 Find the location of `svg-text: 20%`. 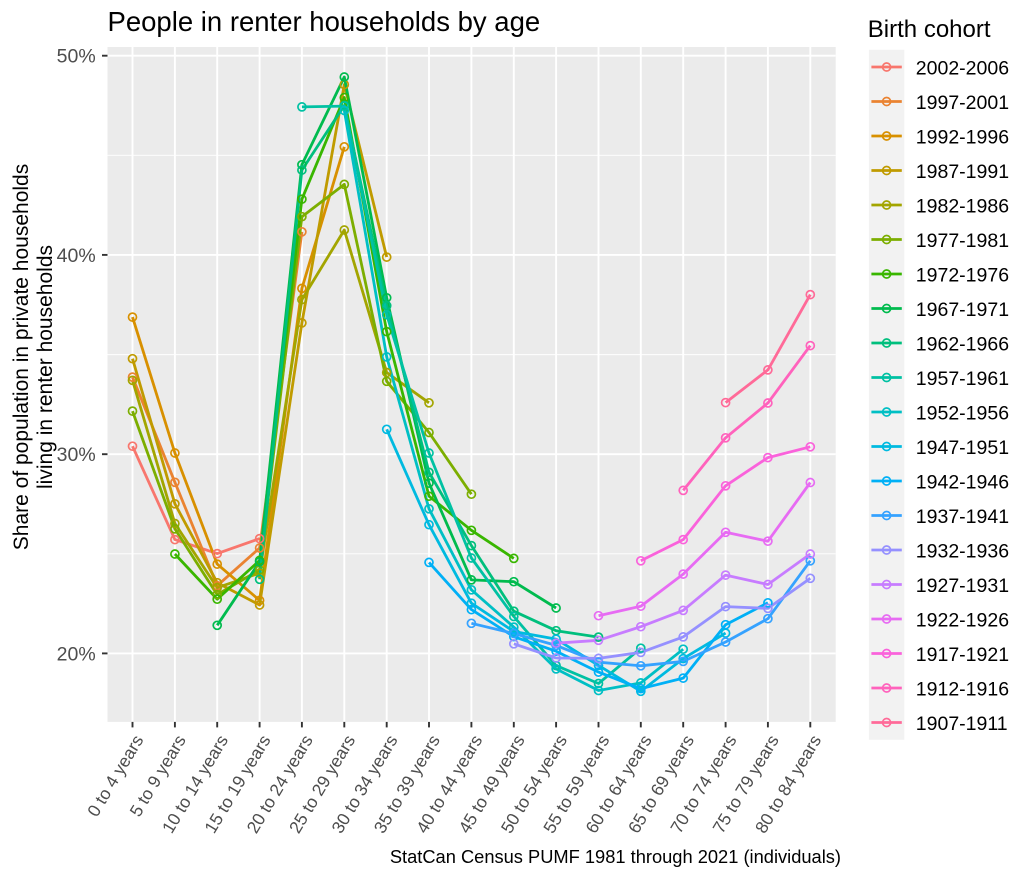

svg-text: 20% is located at coordinates (76, 654).